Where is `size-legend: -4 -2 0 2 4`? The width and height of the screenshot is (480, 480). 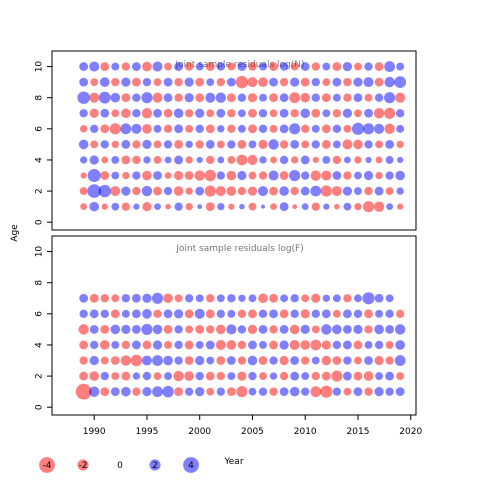
size-legend: -4 -2 0 2 4 is located at coordinates (119, 465).